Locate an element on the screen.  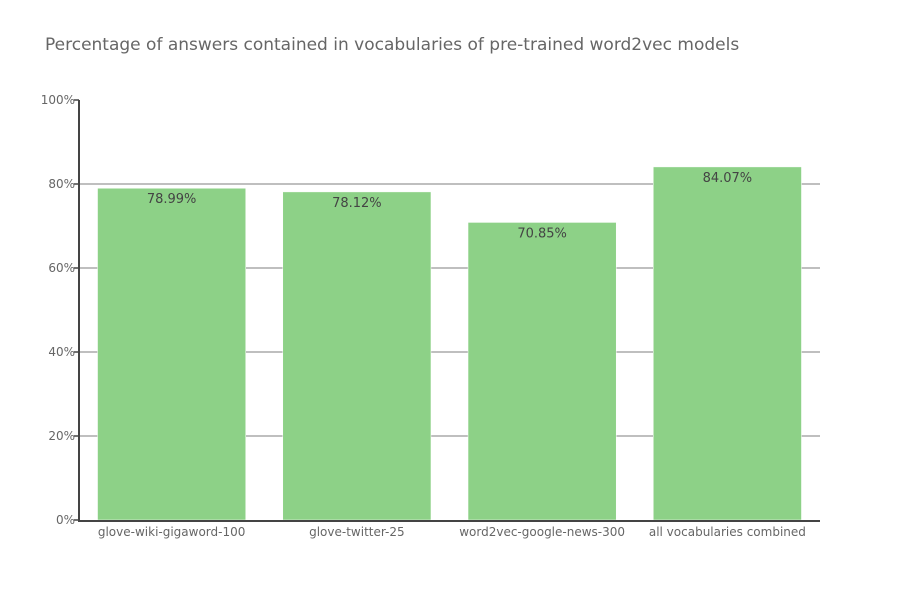
y-tick-labels: 0% 20% 40% 60% 80% 100% is located at coordinates (60, 310).